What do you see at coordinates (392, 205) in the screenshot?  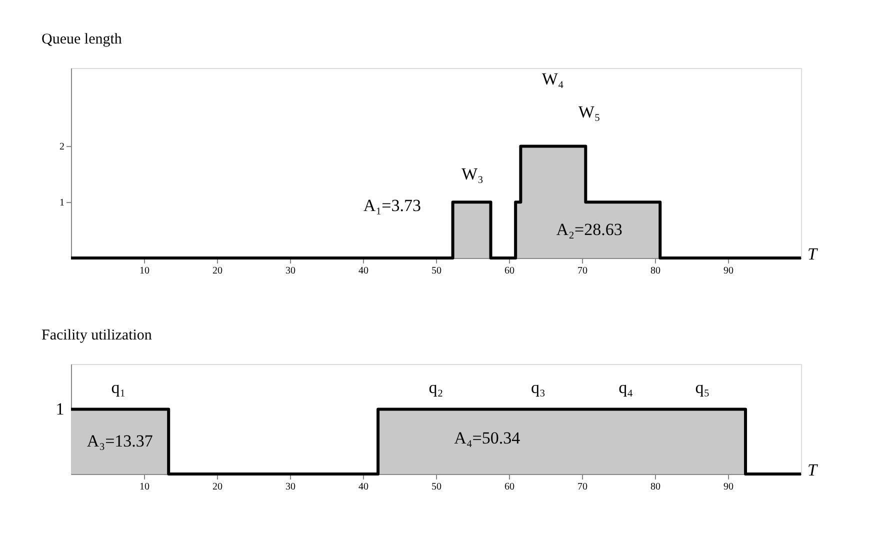 I see `annotation: A₁=3.73` at bounding box center [392, 205].